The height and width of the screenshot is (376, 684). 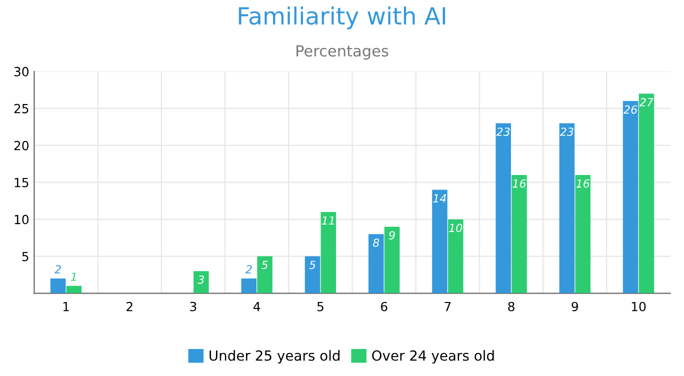 I want to click on y-tick-label: 5, so click(x=25, y=257).